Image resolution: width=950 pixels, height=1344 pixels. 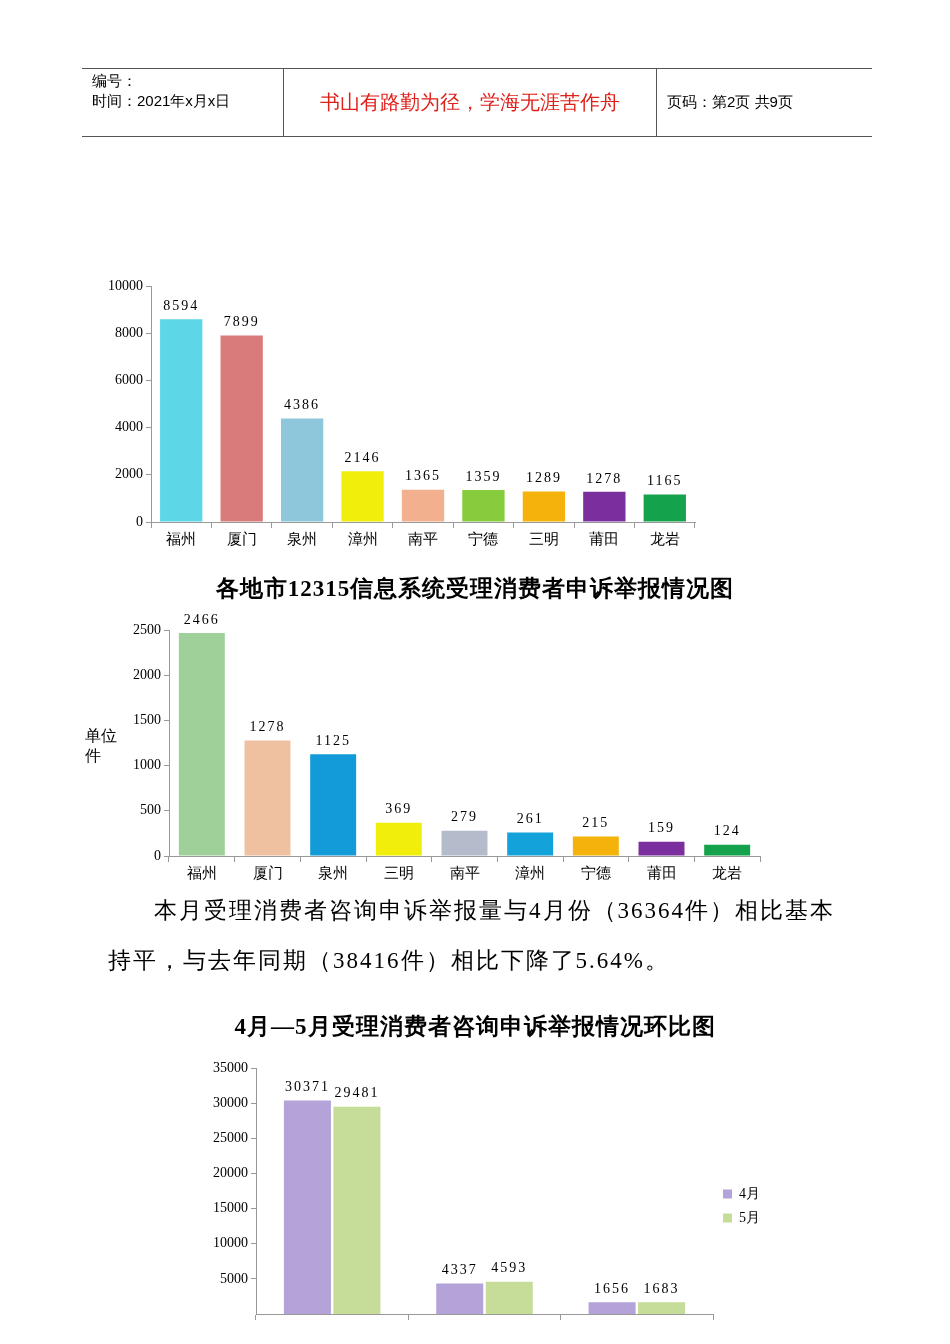 What do you see at coordinates (333, 740) in the screenshot?
I see `data-label: 1125` at bounding box center [333, 740].